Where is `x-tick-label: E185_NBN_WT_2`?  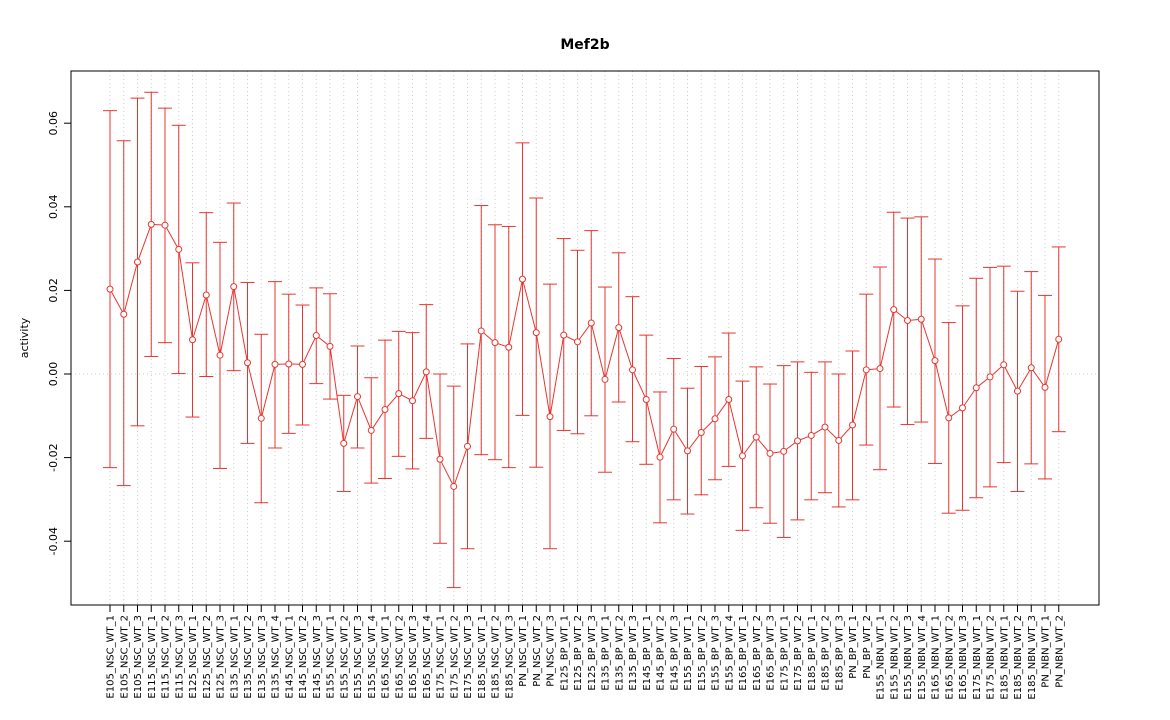
x-tick-label: E185_NBN_WT_2 is located at coordinates (1018, 657).